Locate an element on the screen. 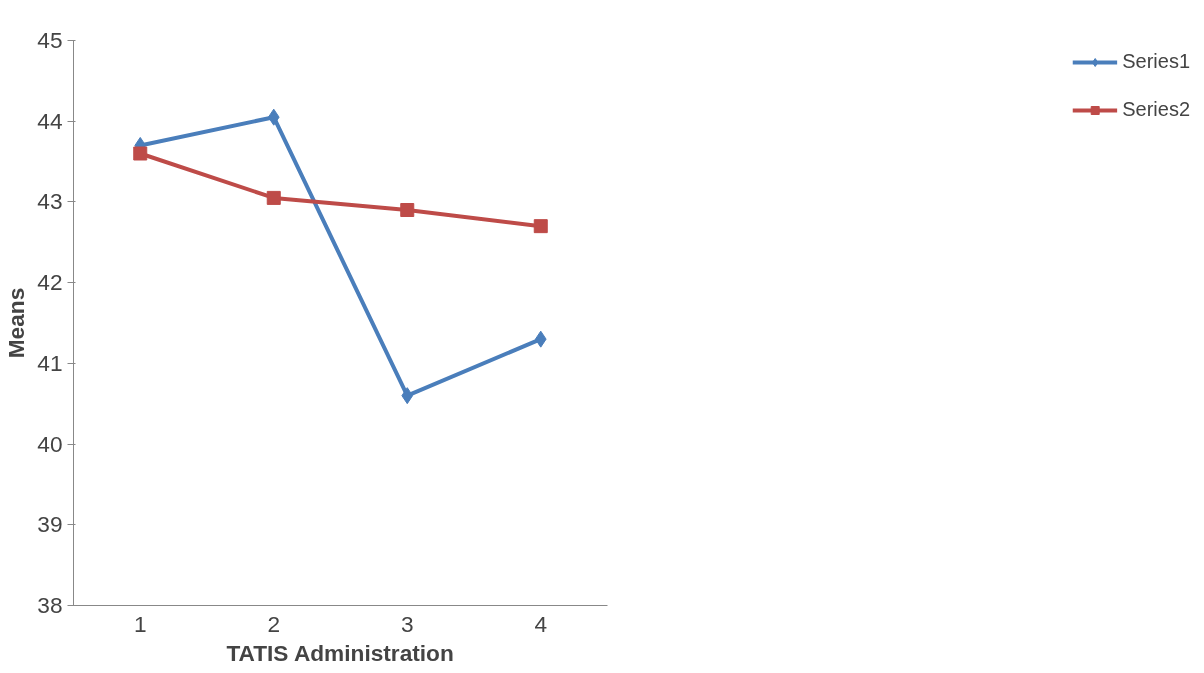  y-axis-title: Means is located at coordinates (16, 323).